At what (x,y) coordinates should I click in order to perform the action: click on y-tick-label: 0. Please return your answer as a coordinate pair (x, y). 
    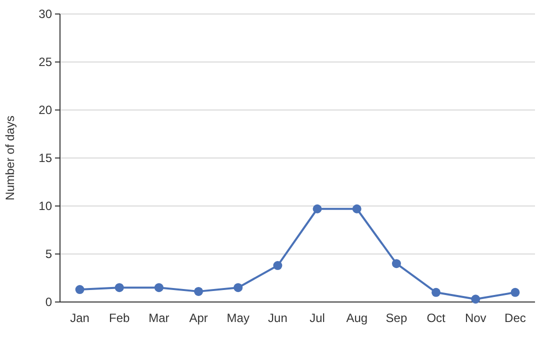
    Looking at the image, I should click on (48, 302).